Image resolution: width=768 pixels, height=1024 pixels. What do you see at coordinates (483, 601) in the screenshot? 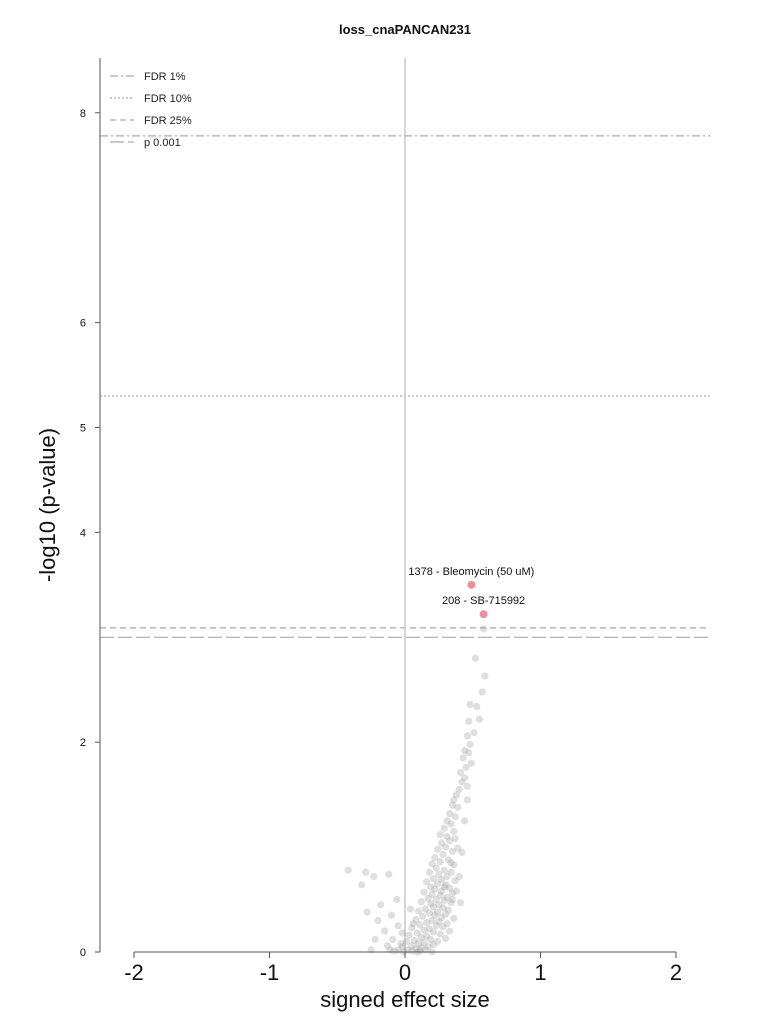
I see `highlighted-point-label: 208 - SB-715992` at bounding box center [483, 601].